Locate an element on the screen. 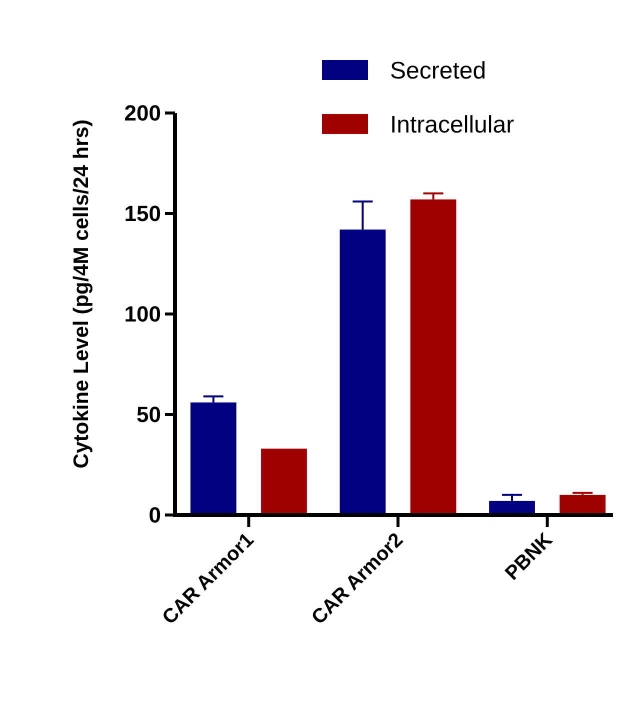 The height and width of the screenshot is (714, 634). y-tick-label: 200 is located at coordinates (142, 113).